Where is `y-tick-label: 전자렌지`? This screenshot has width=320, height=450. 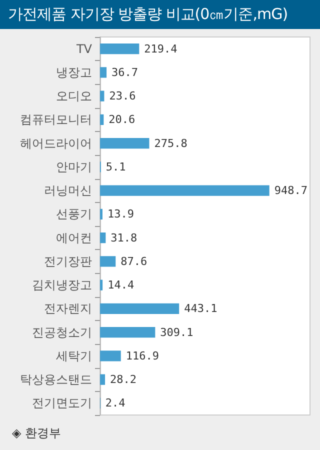 y-tick-label: 전자렌지 is located at coordinates (68, 309).